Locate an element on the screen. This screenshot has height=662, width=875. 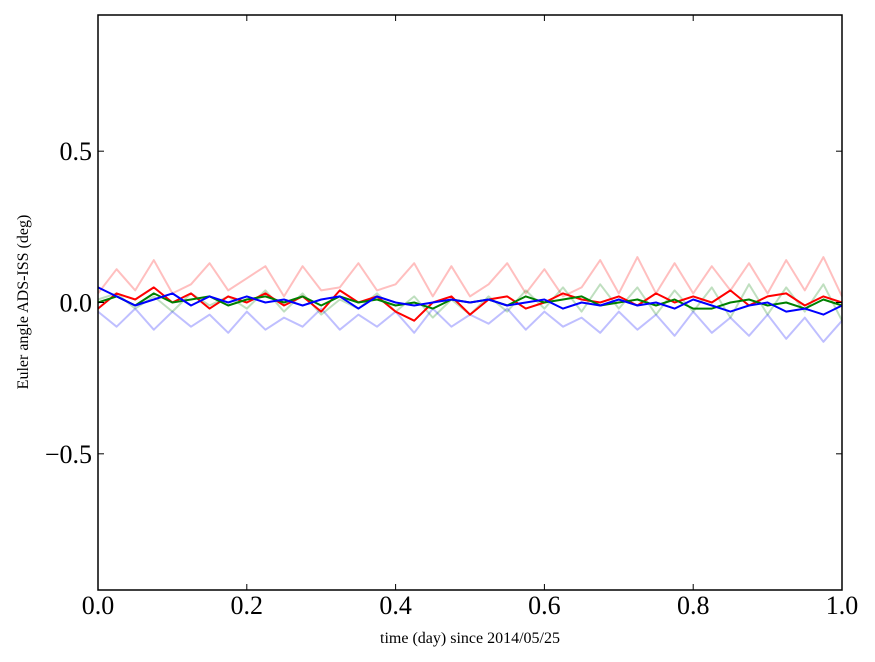
y-tick-label: 0.5 is located at coordinates (76, 151).